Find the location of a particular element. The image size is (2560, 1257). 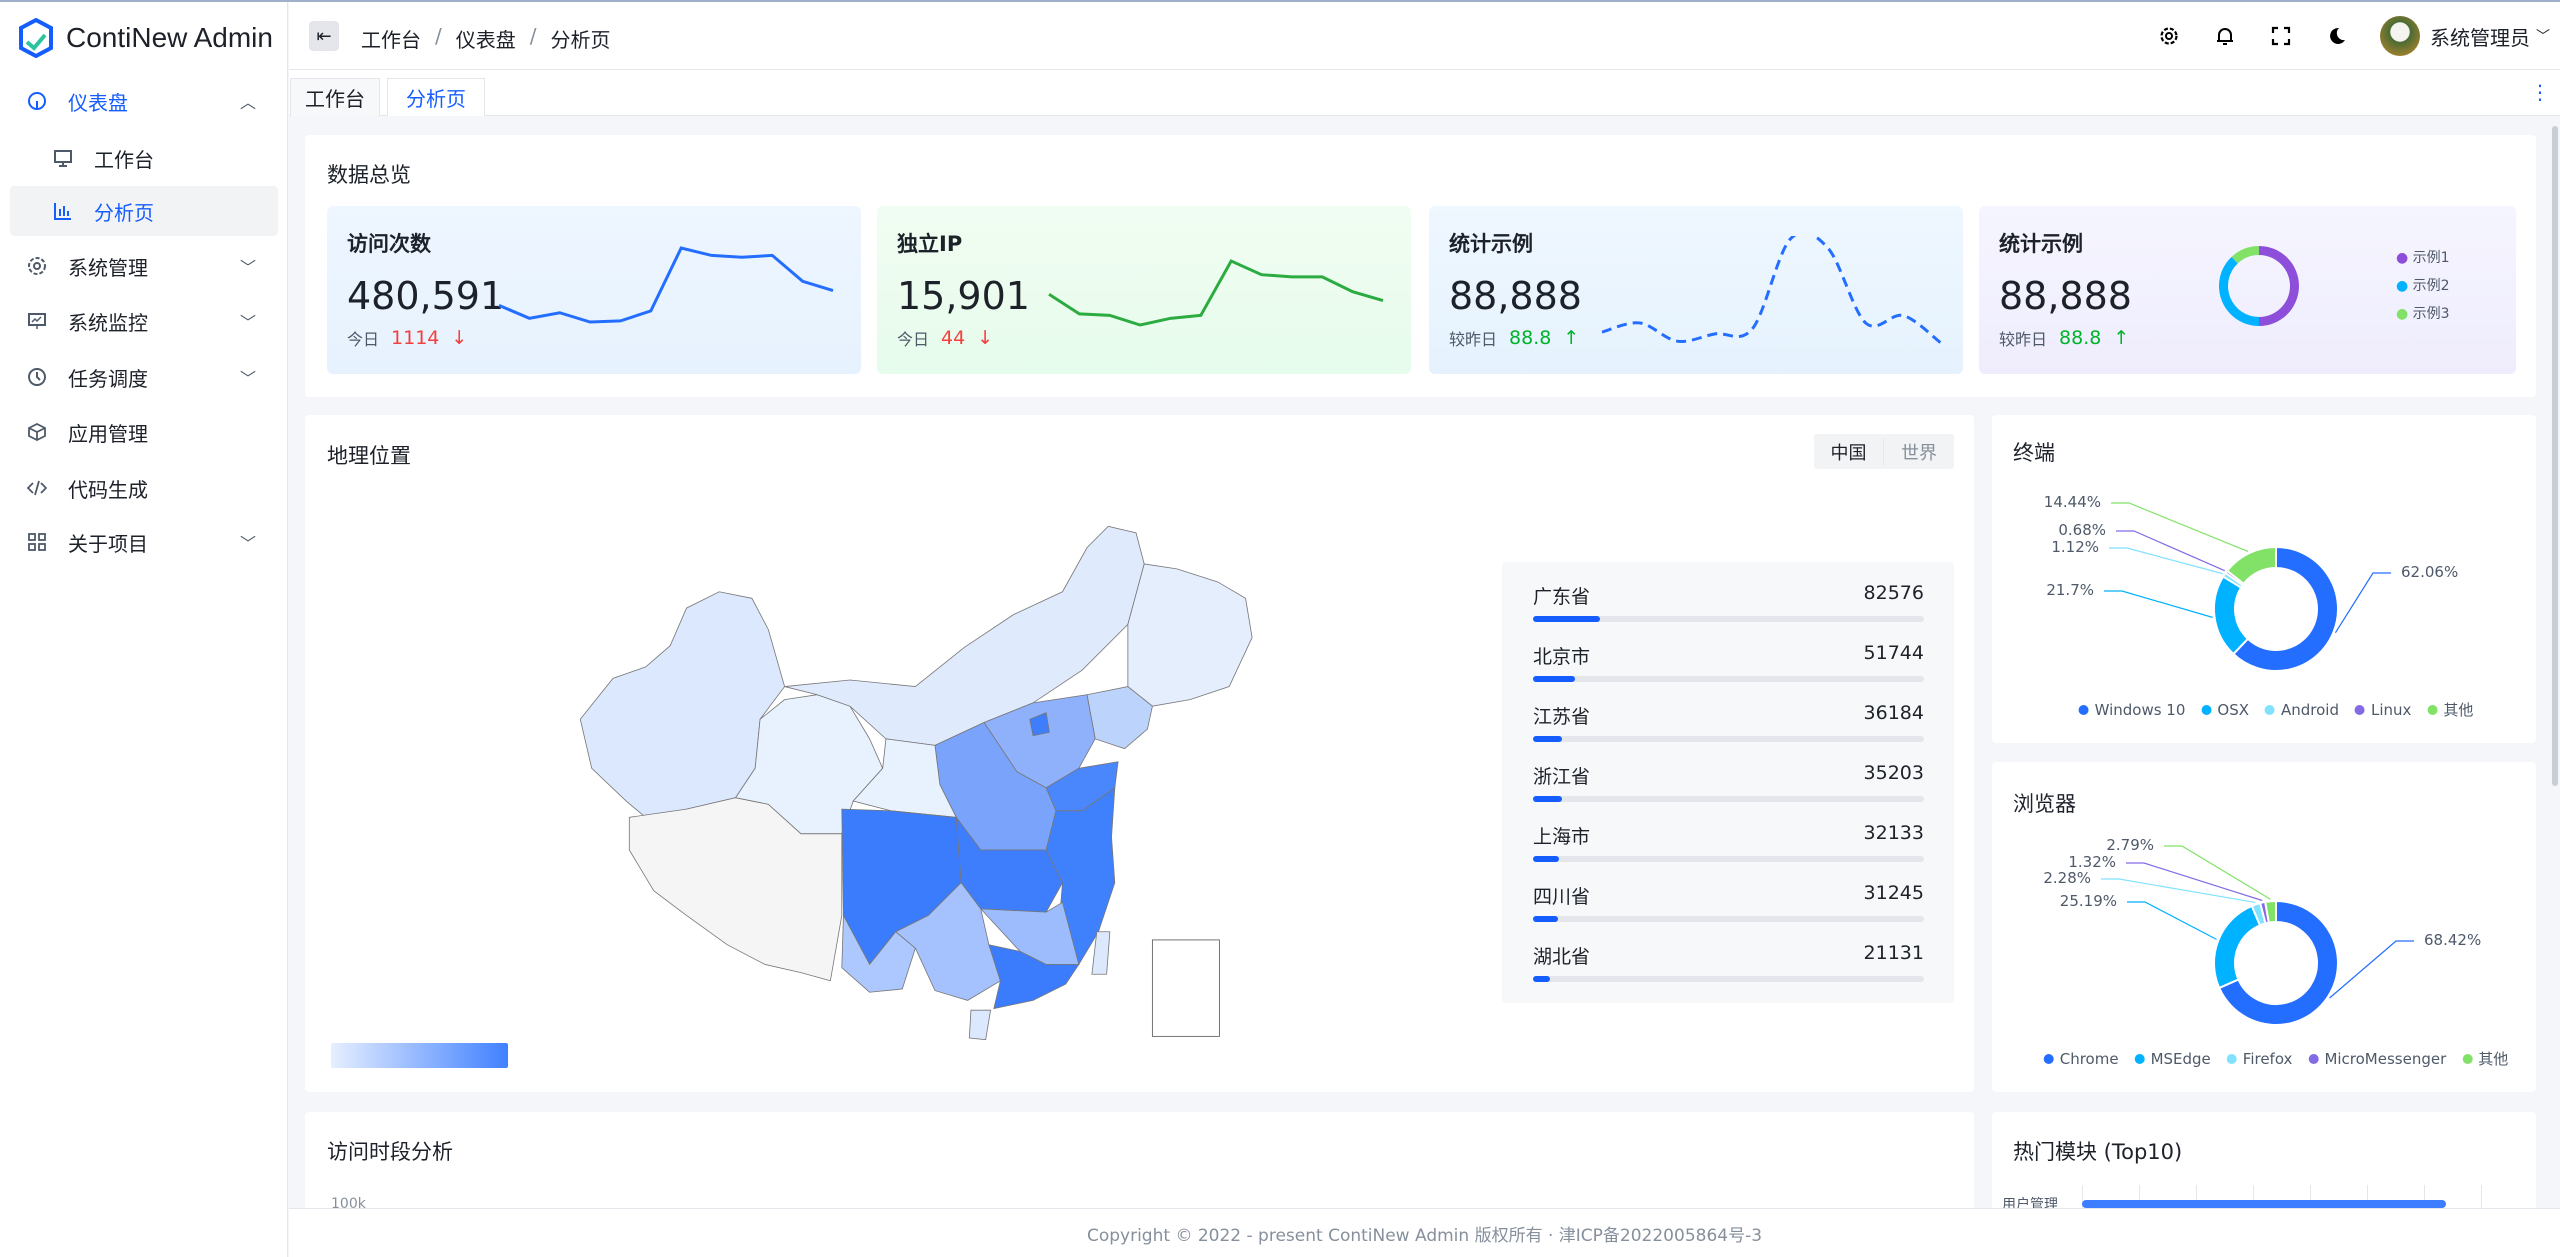

breadcrumb-item: 仪表盘 is located at coordinates (485, 40).